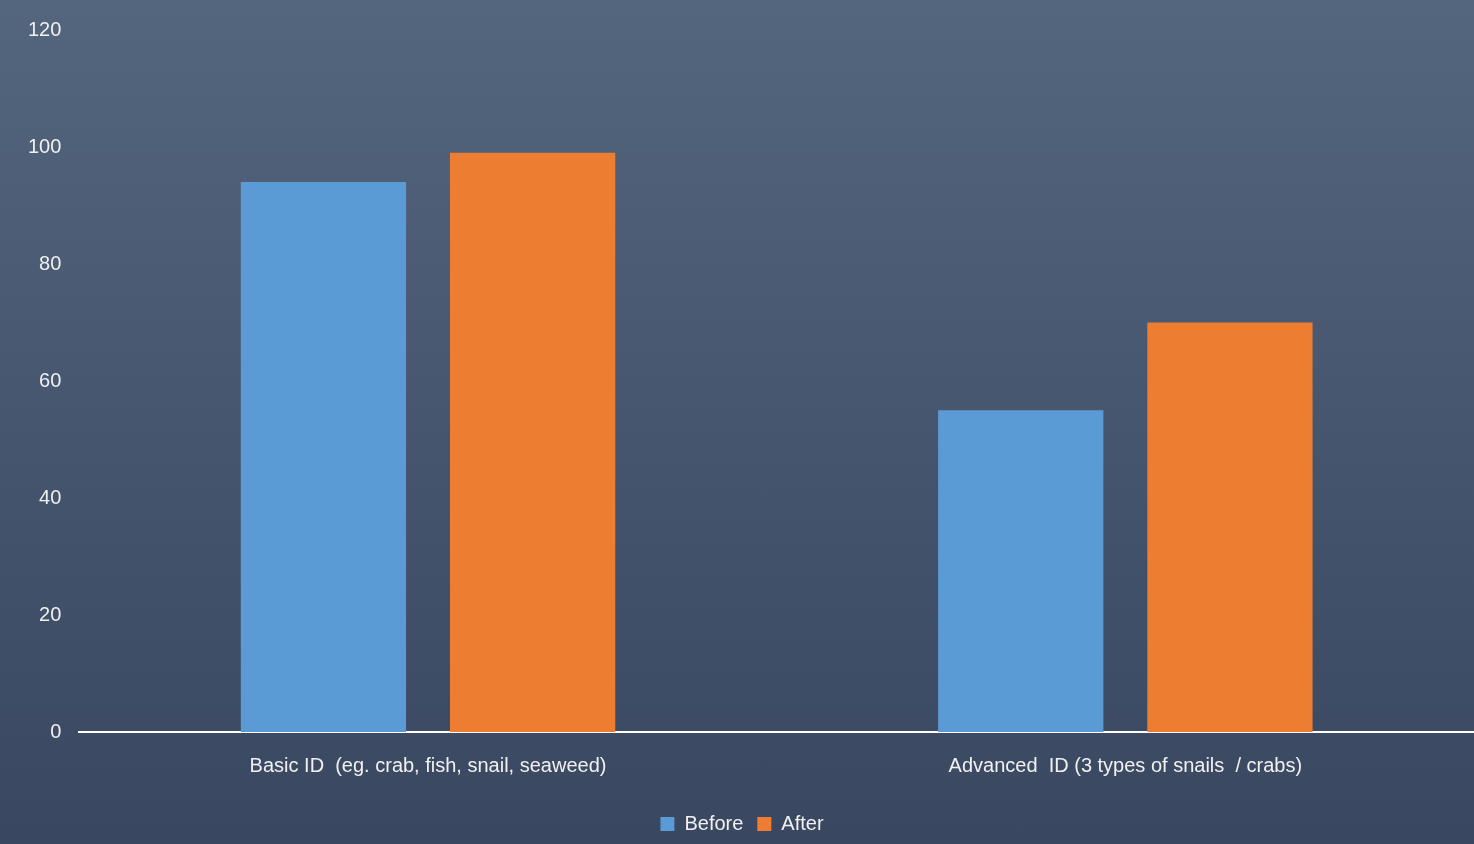 This screenshot has height=844, width=1474. Describe the element at coordinates (50, 613) in the screenshot. I see `y-tick-label: 20` at that location.